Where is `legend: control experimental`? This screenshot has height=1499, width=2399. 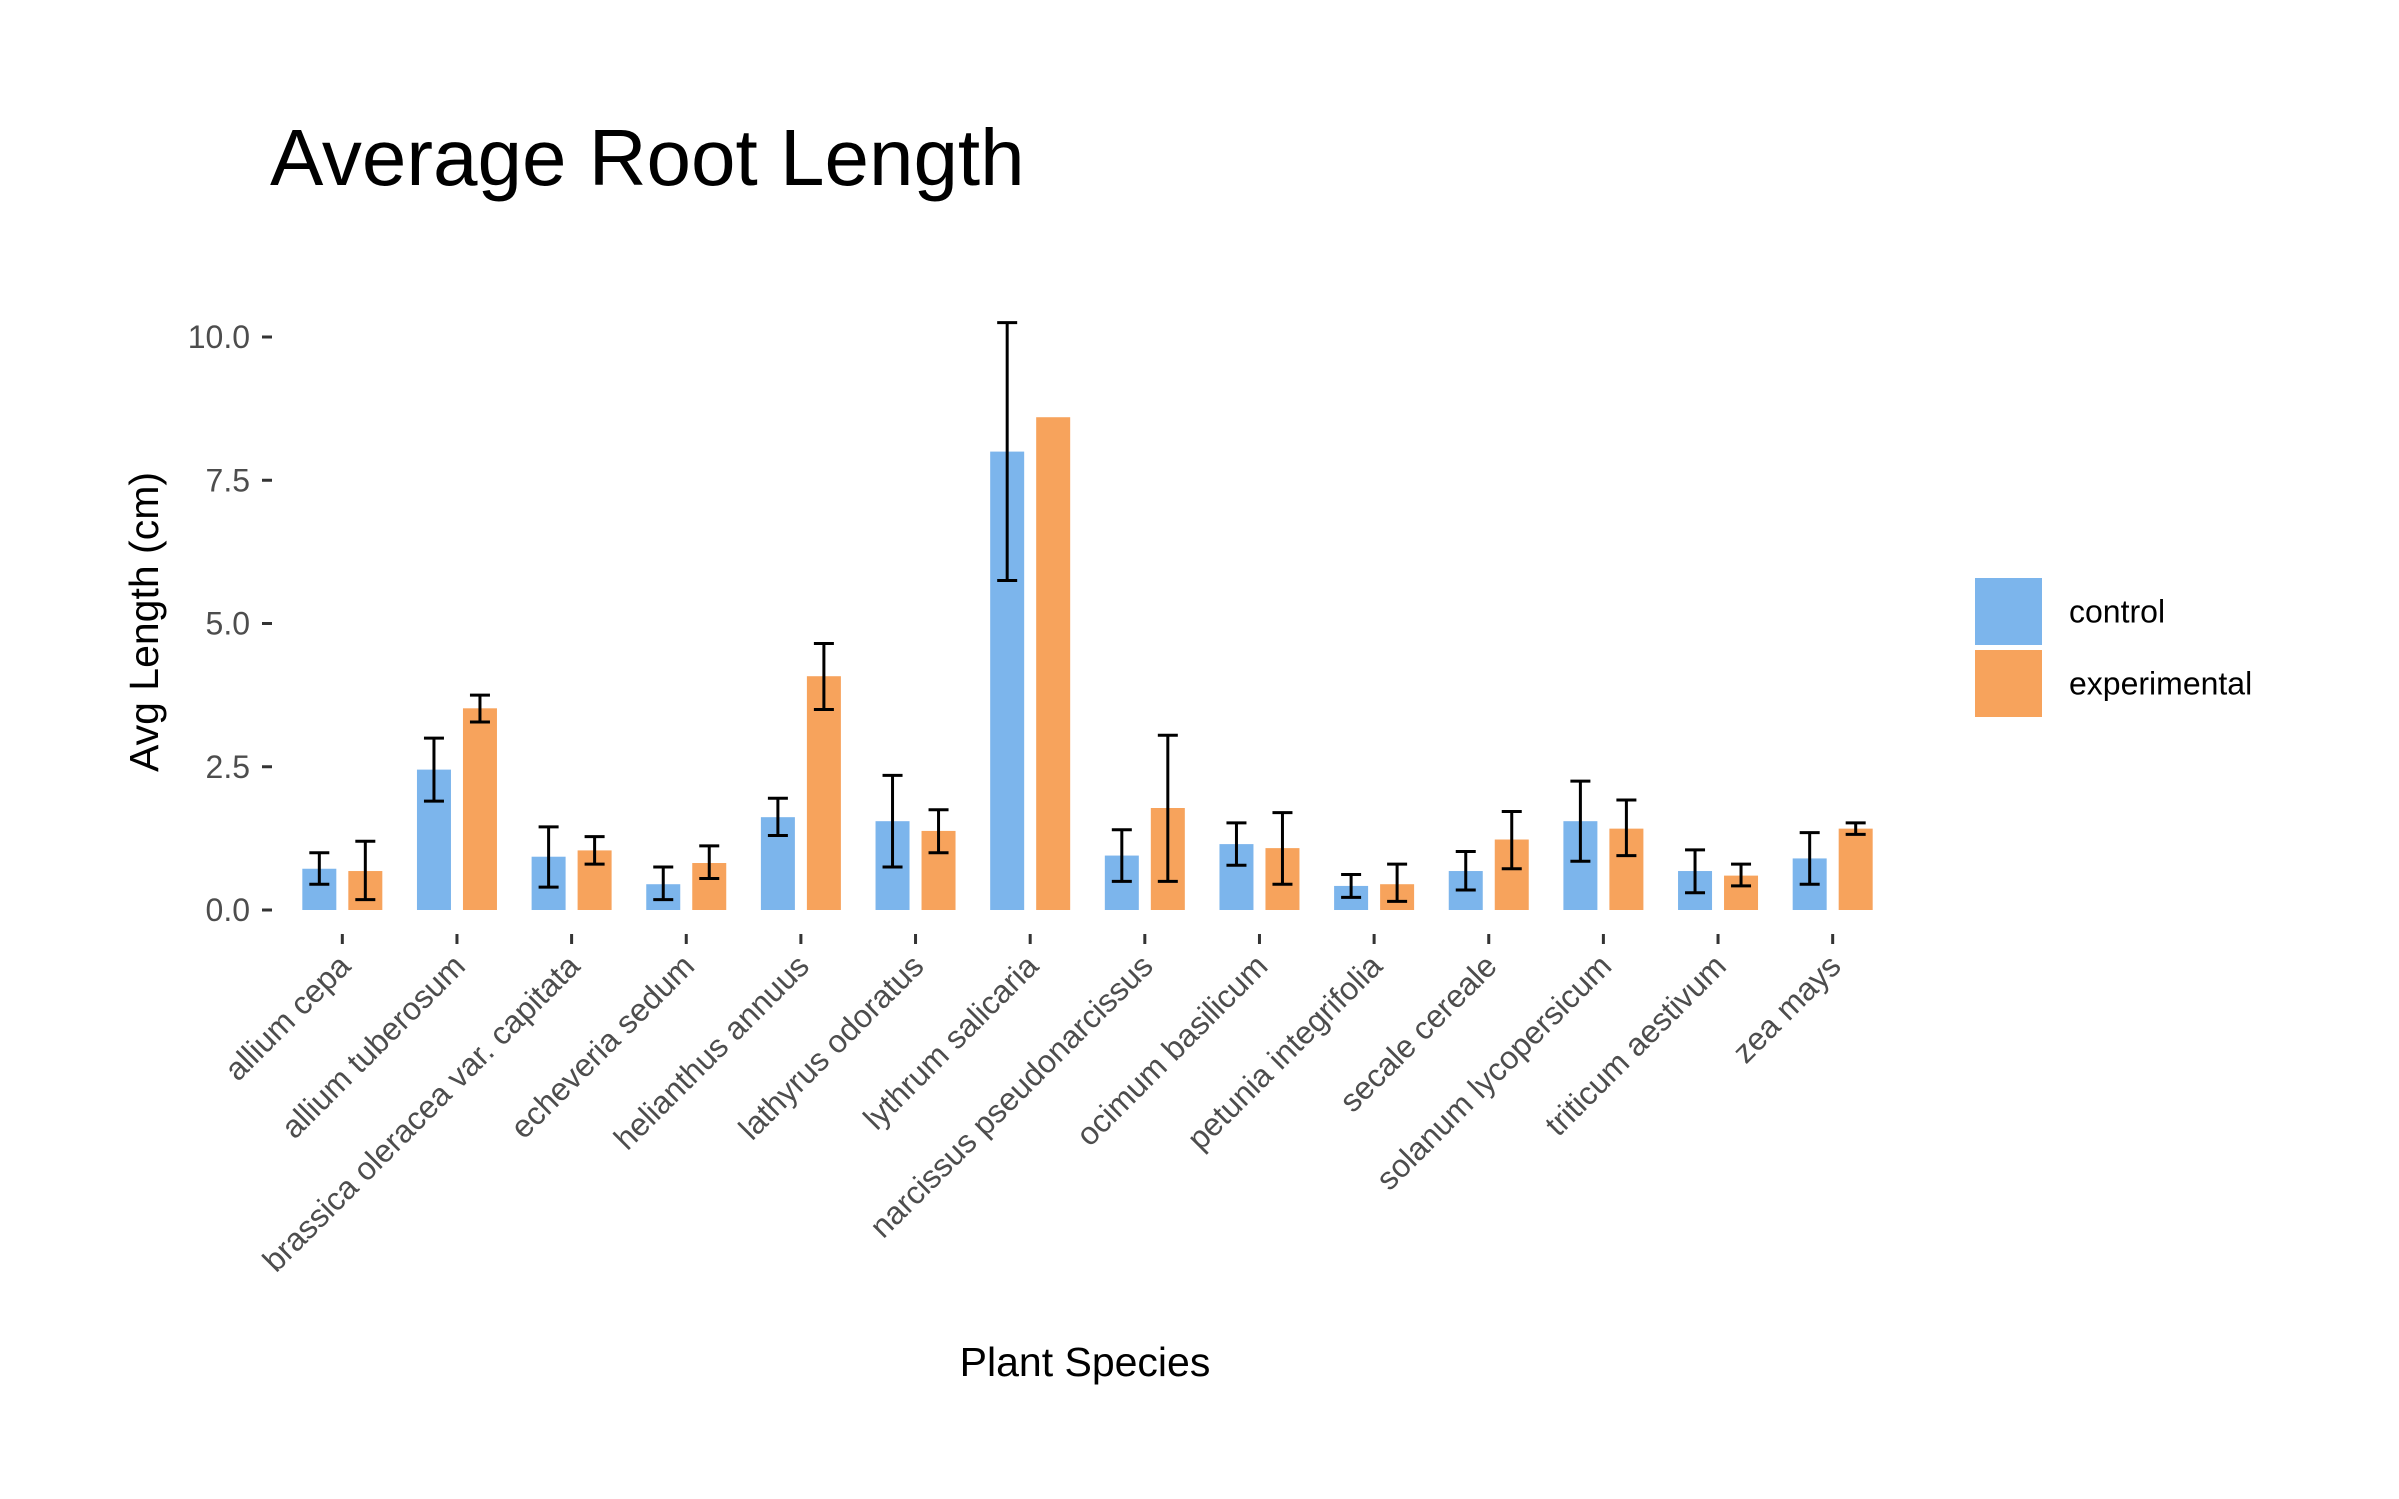
legend: control experimental is located at coordinates (2113, 647).